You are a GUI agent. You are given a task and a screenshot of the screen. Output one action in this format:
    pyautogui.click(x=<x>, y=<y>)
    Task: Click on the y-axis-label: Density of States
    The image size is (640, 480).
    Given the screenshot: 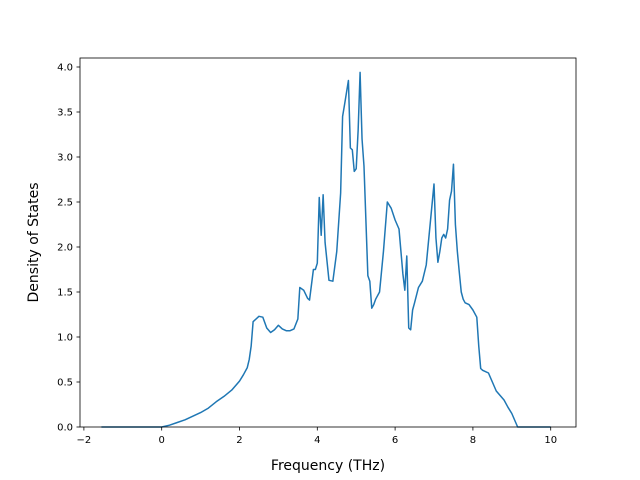 What is the action you would take?
    pyautogui.click(x=34, y=243)
    